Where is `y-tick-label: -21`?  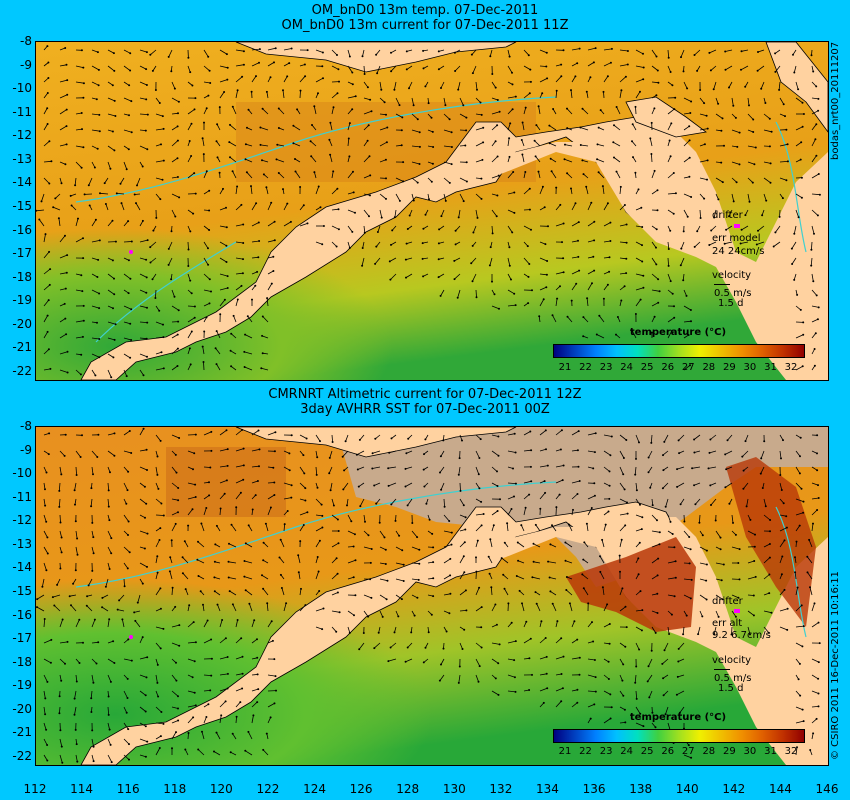 y-tick-label: -21 is located at coordinates (22, 732).